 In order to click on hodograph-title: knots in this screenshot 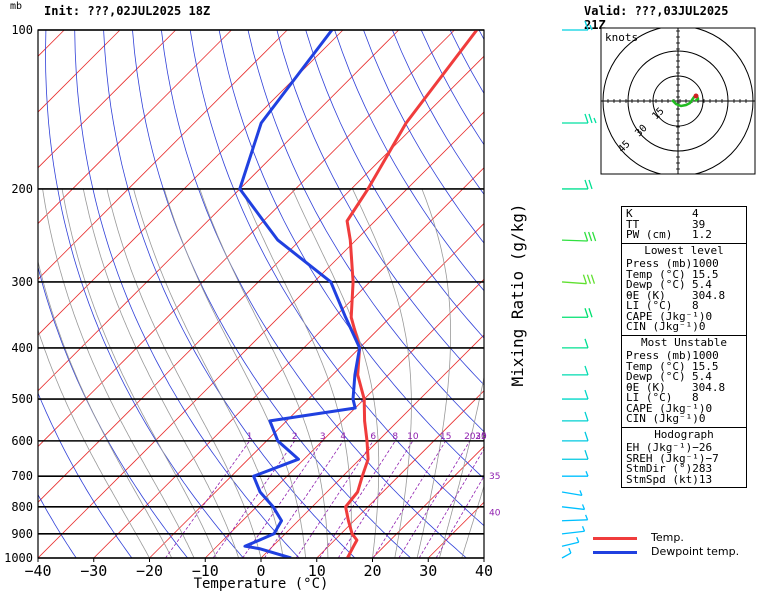, I will do `click(621, 37)`.